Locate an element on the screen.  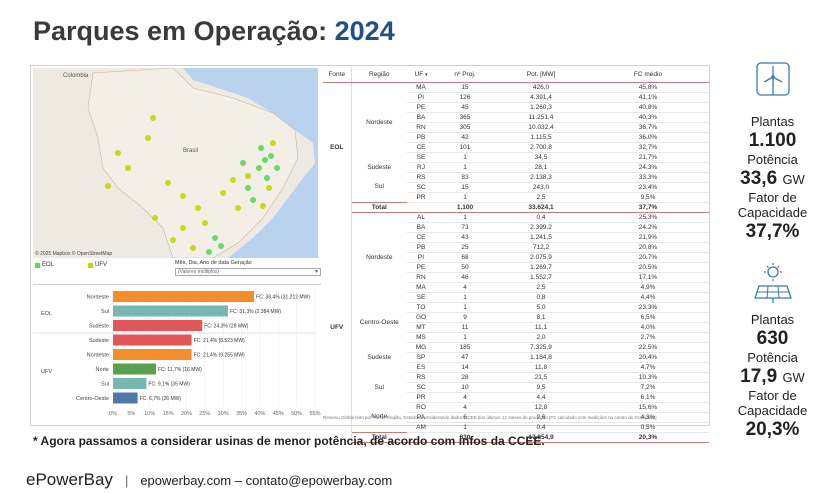
x-tick-label: 35% is located at coordinates (241, 414).